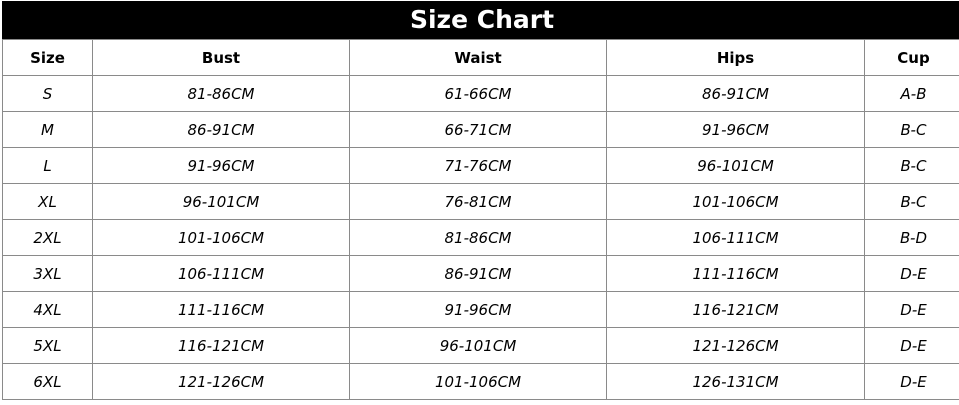  I want to click on cell-hips: 111-116CM, so click(735, 273).